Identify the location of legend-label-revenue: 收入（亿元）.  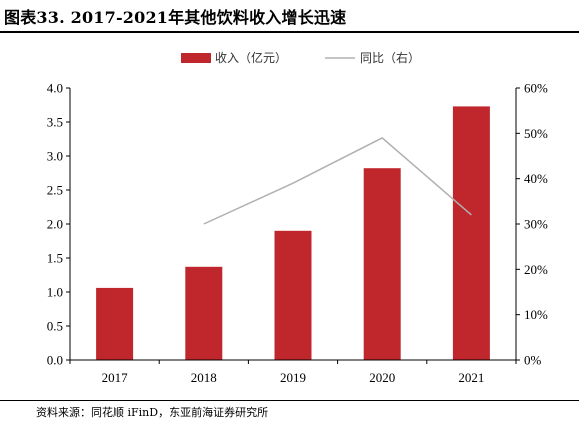
(251, 57).